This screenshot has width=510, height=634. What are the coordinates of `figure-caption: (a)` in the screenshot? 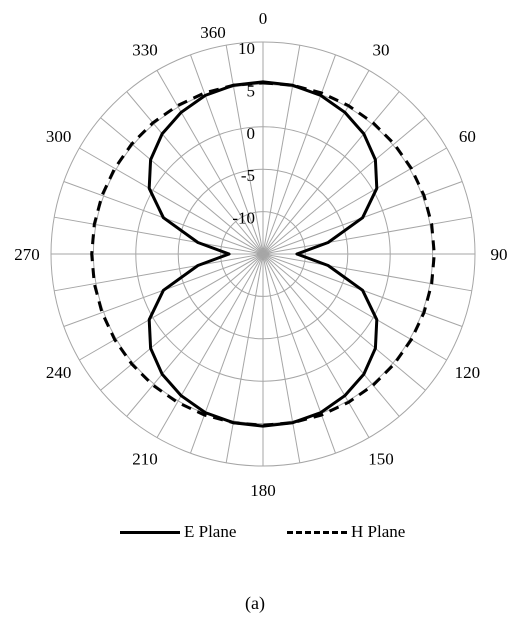 It's located at (255, 603).